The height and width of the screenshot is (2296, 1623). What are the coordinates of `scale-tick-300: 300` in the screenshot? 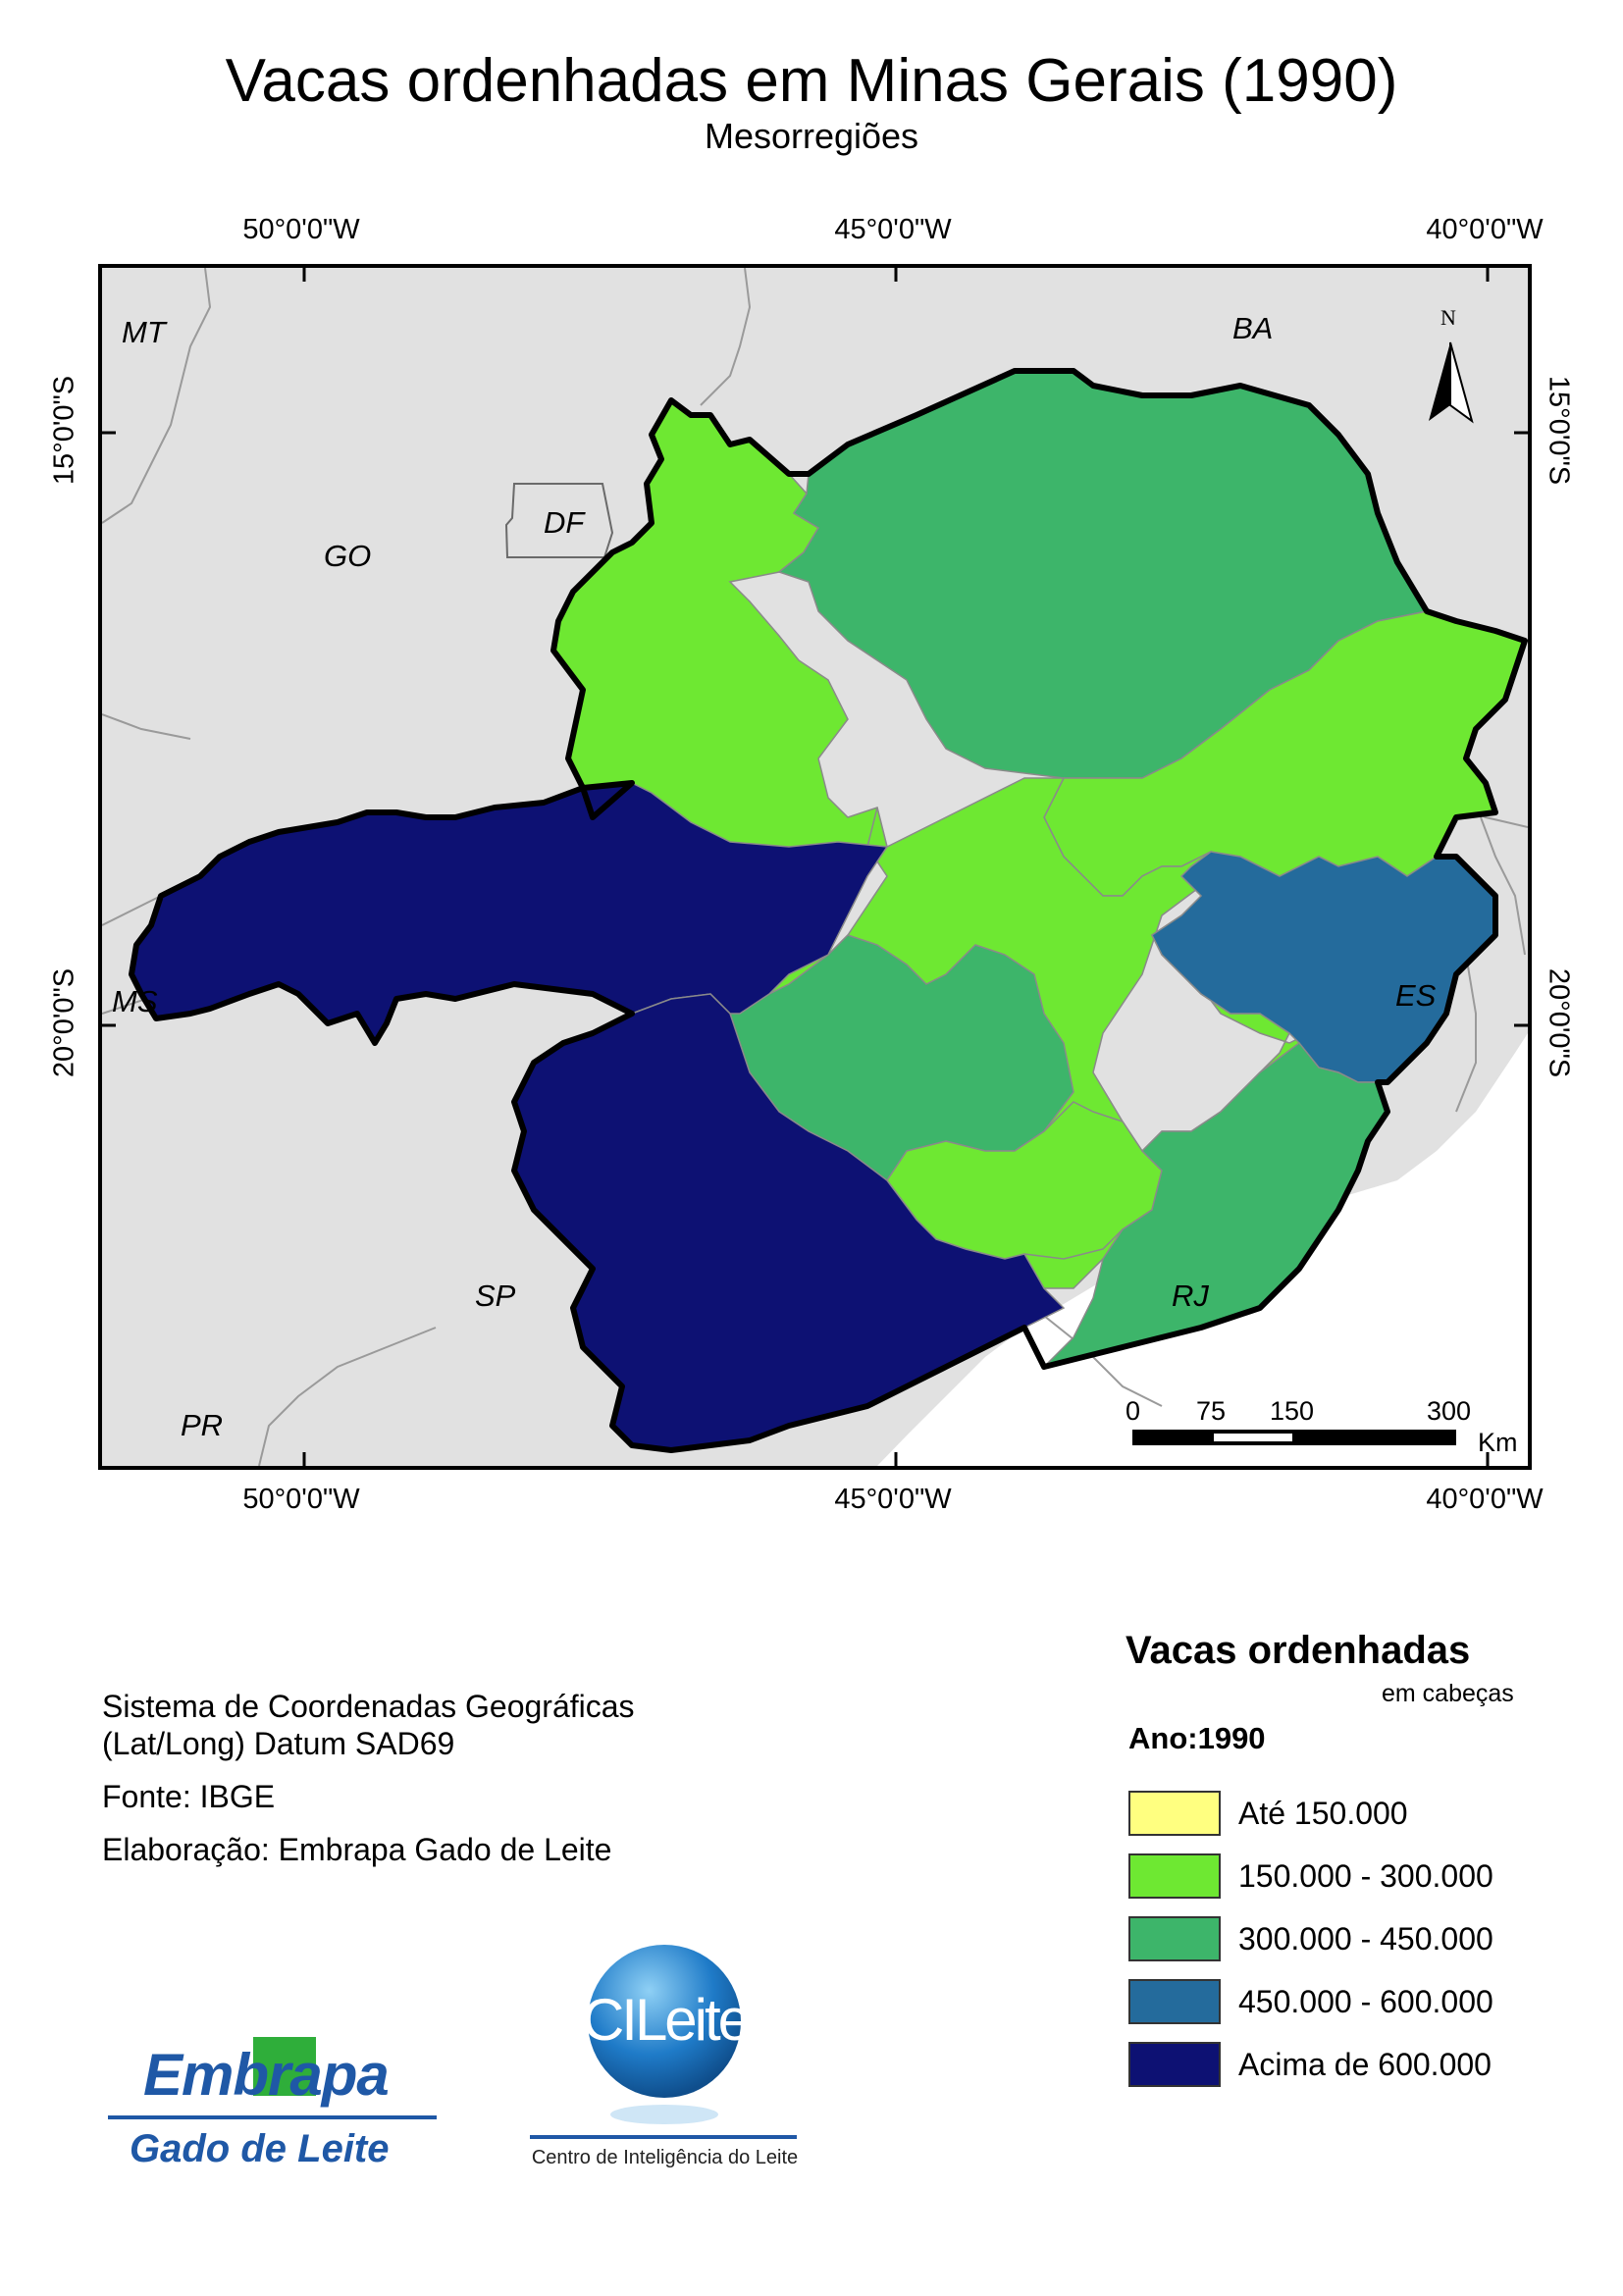 It's located at (1449, 1411).